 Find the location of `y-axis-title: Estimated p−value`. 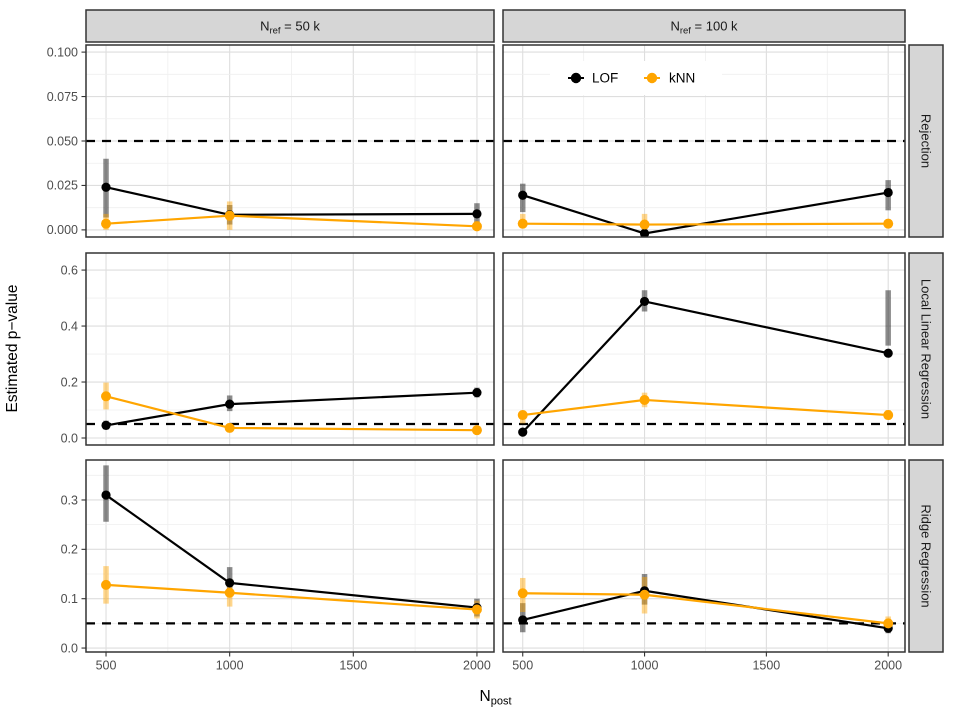

y-axis-title: Estimated p−value is located at coordinates (12, 349).